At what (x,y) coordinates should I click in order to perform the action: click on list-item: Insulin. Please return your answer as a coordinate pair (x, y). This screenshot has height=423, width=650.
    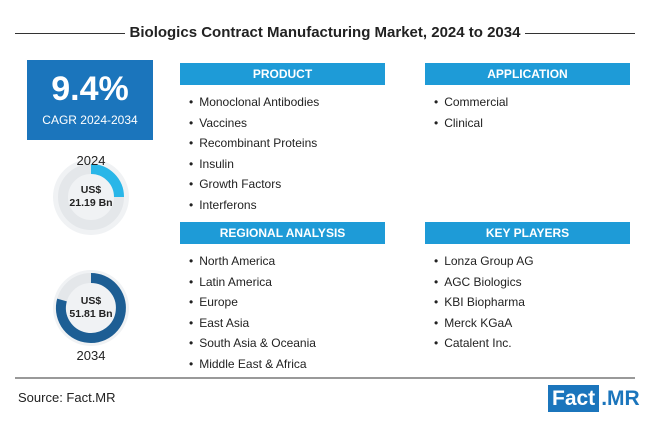
    Looking at the image, I should click on (211, 164).